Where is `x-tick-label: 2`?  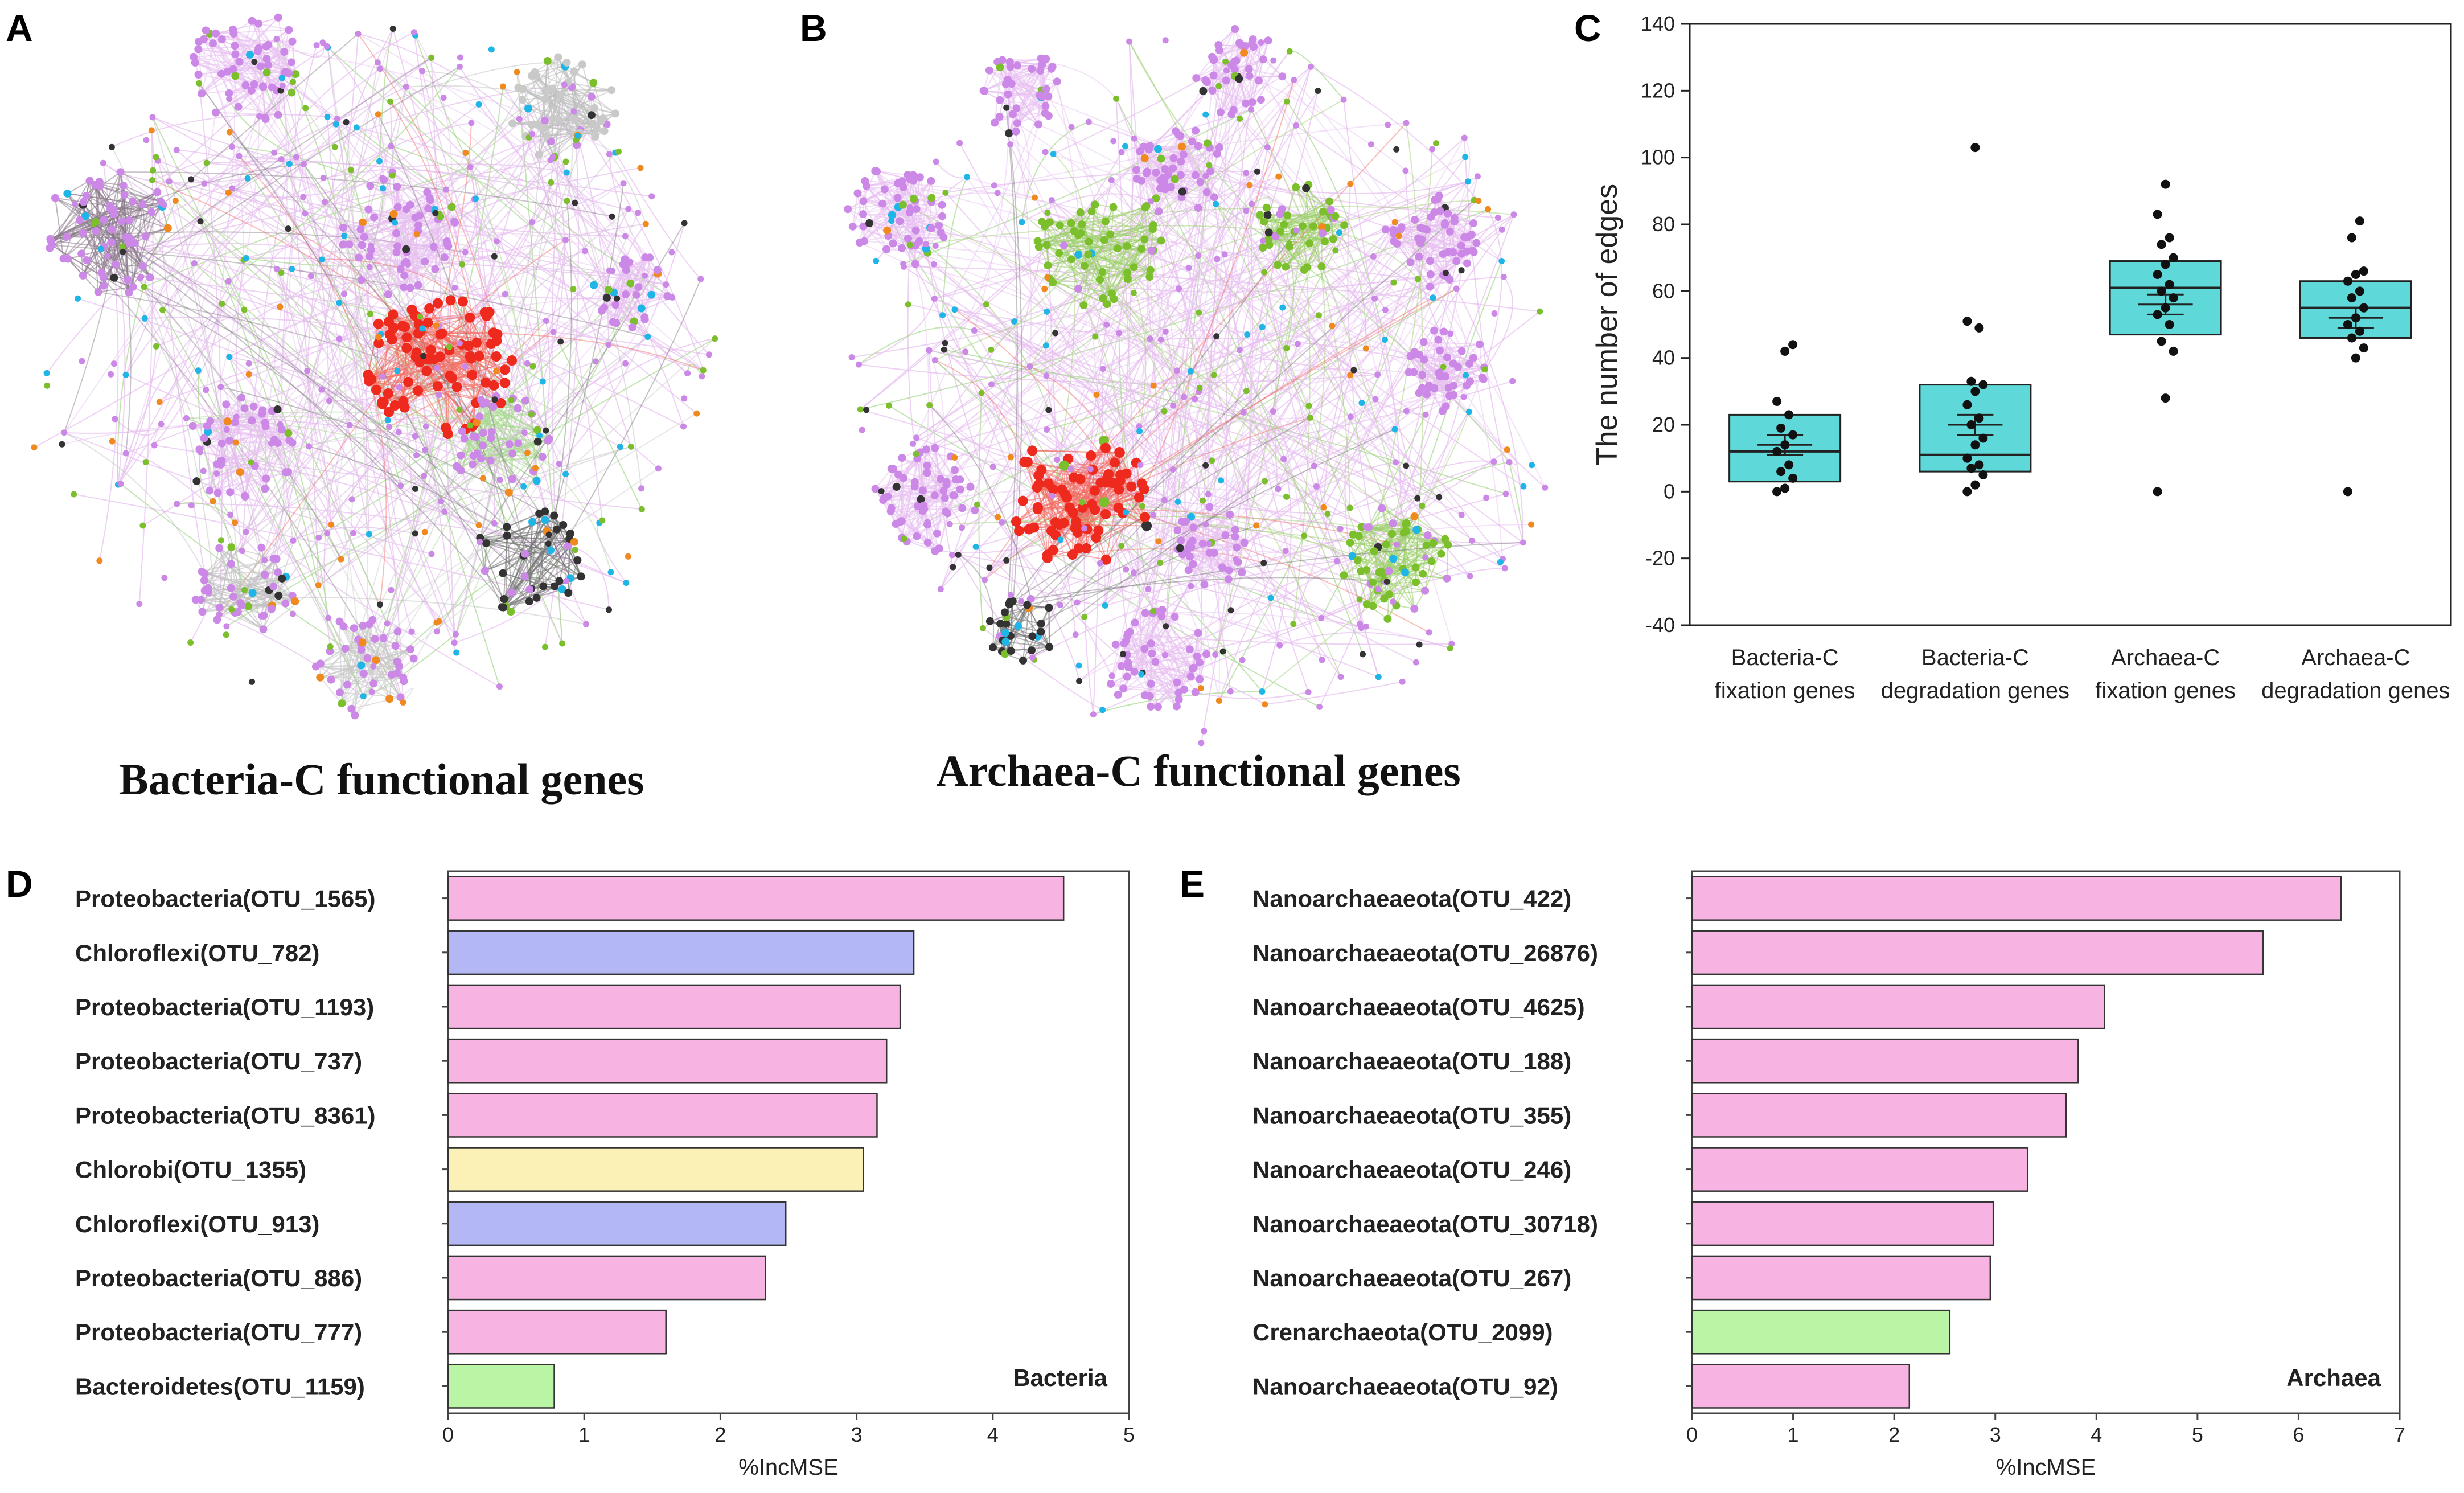 x-tick-label: 2 is located at coordinates (1894, 1434).